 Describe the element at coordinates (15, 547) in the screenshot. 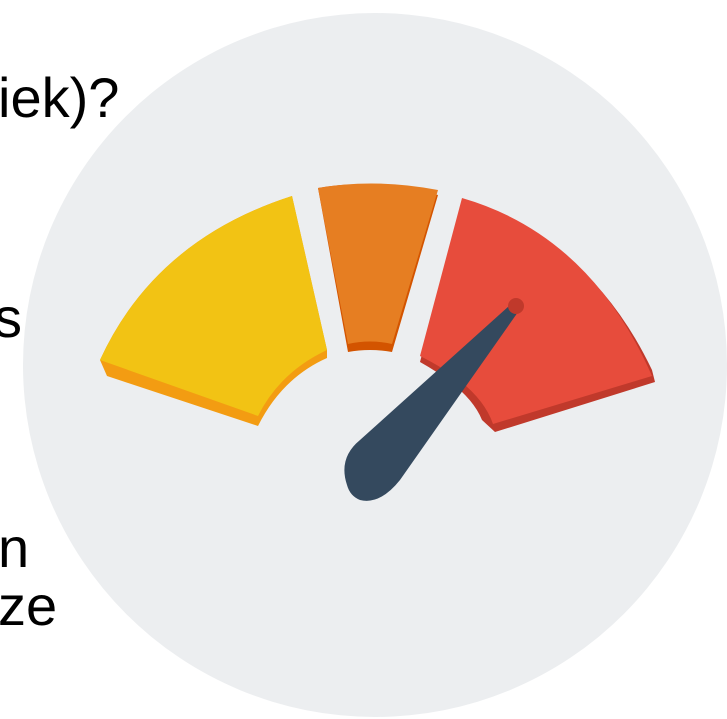

I see `background-text-line-3: n` at that location.